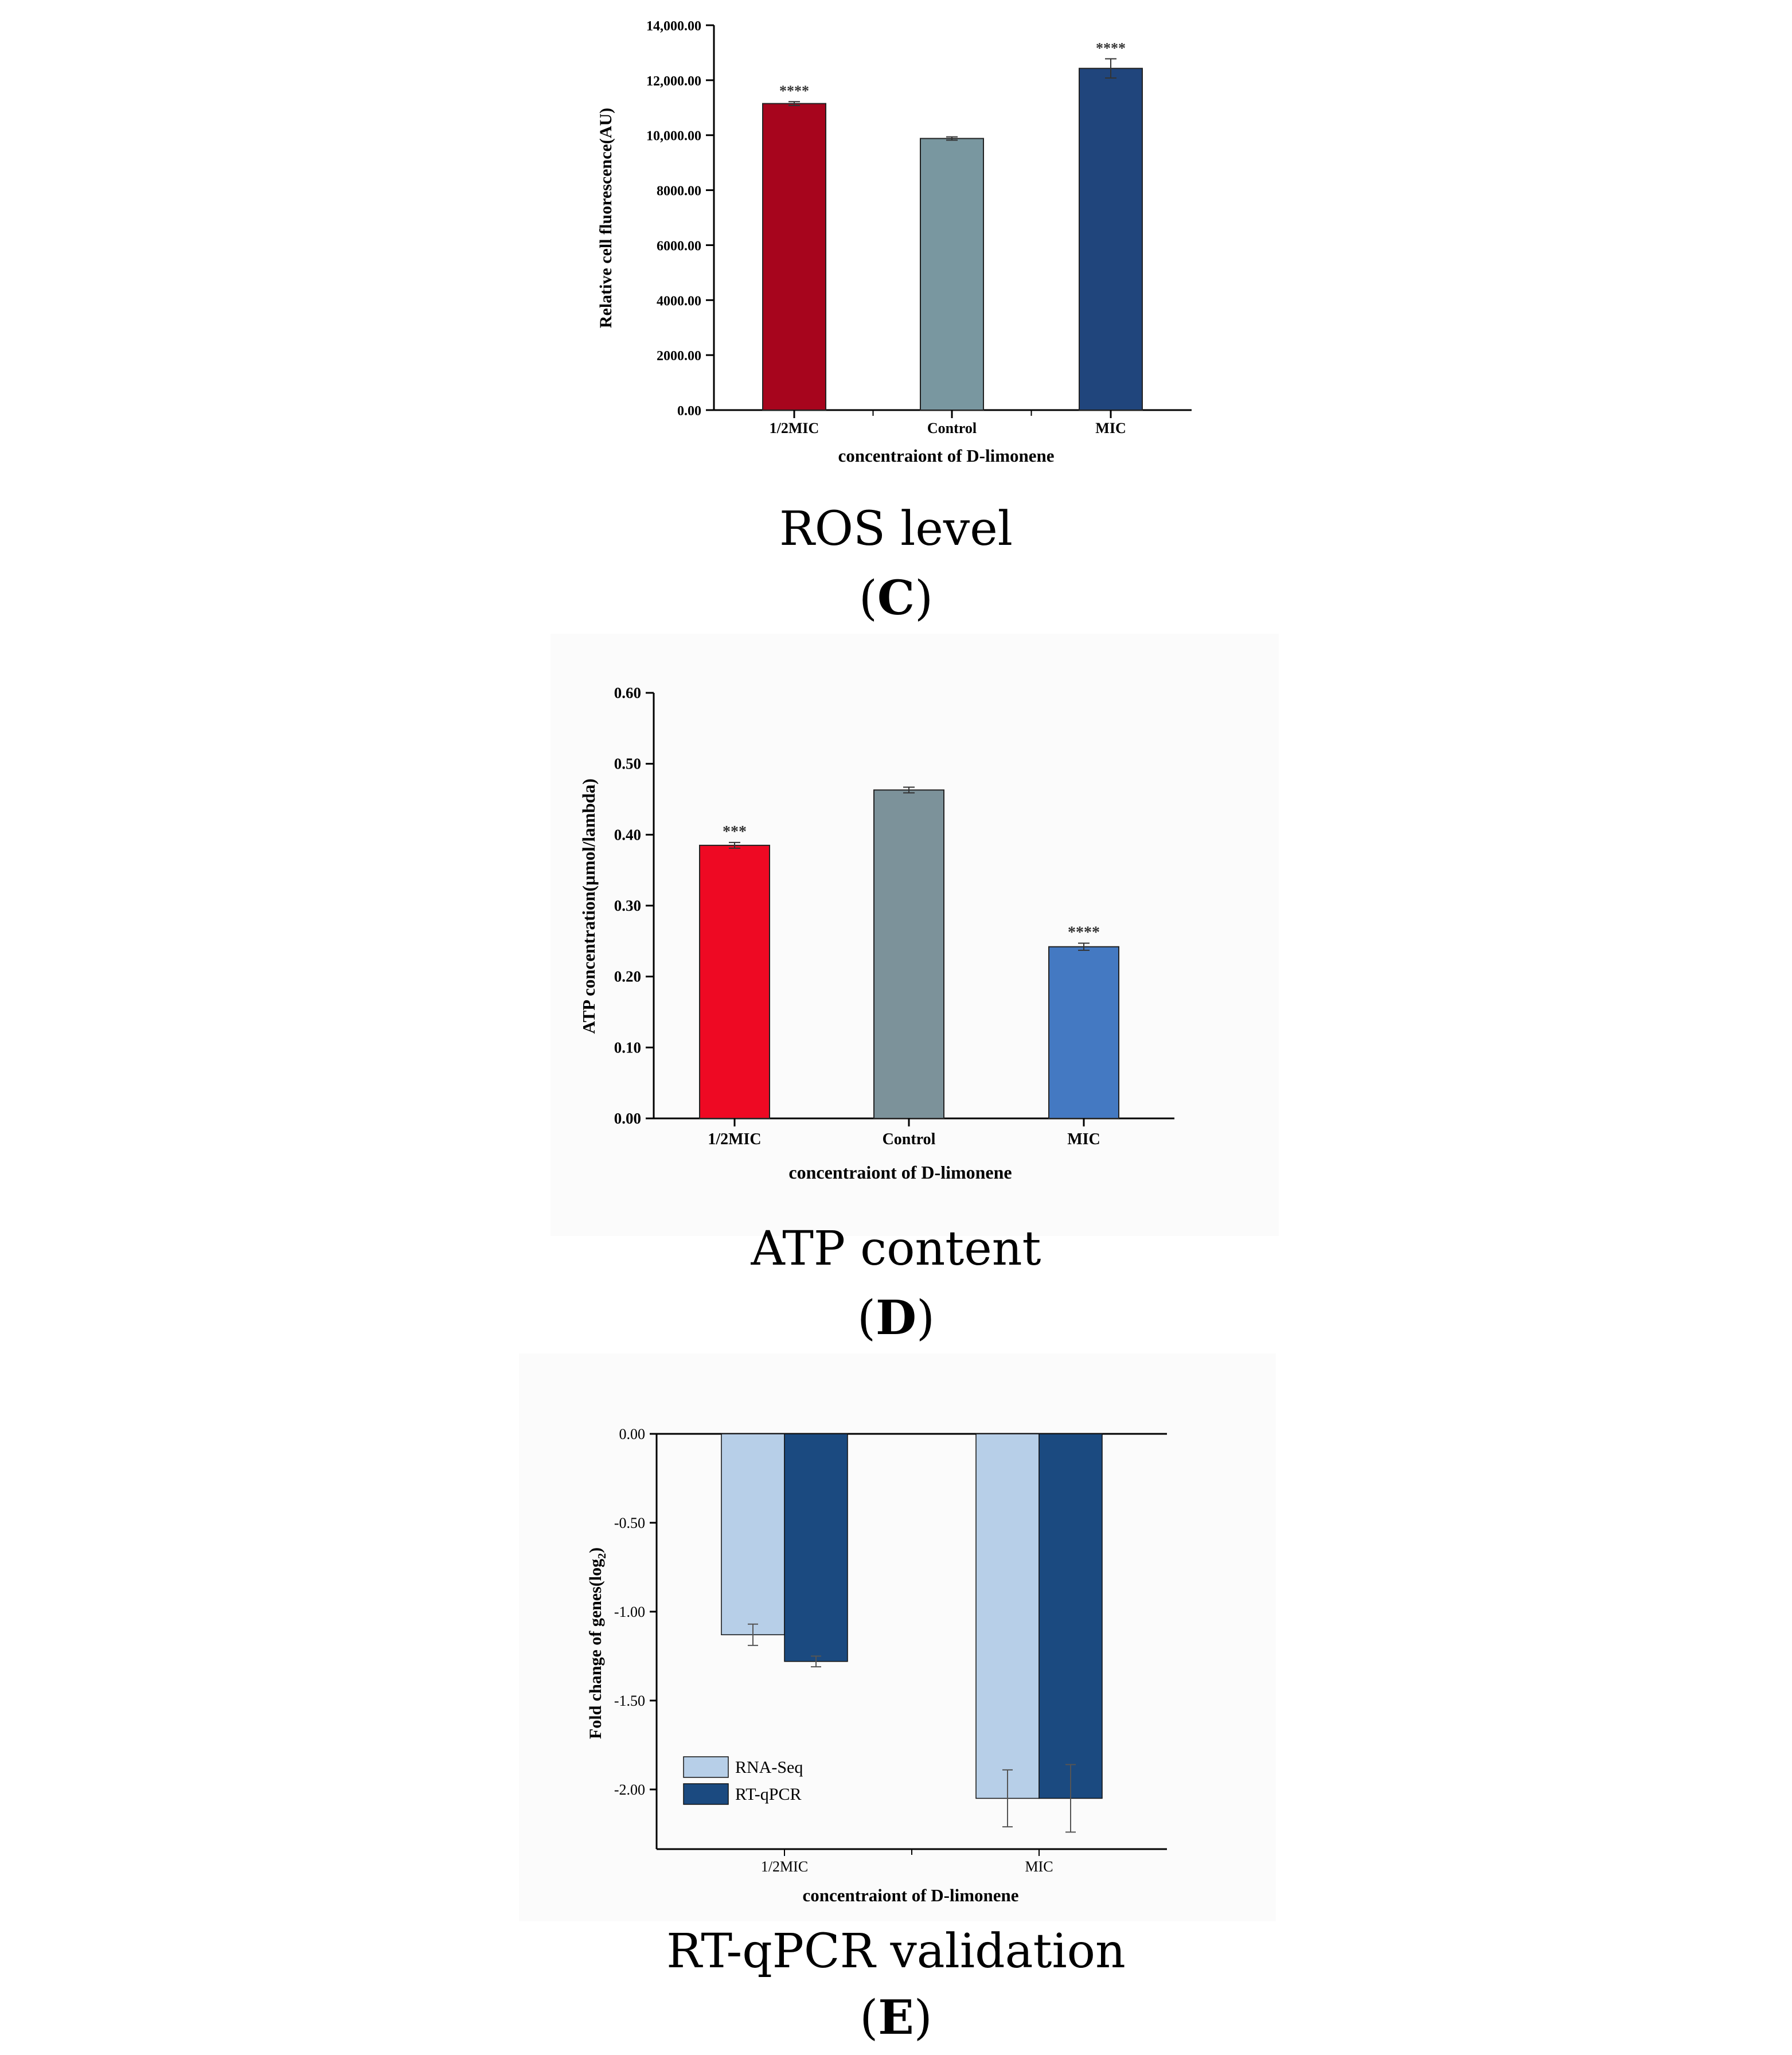  What do you see at coordinates (673, 136) in the screenshot?
I see `ros-ytick-label: 10,000.00` at bounding box center [673, 136].